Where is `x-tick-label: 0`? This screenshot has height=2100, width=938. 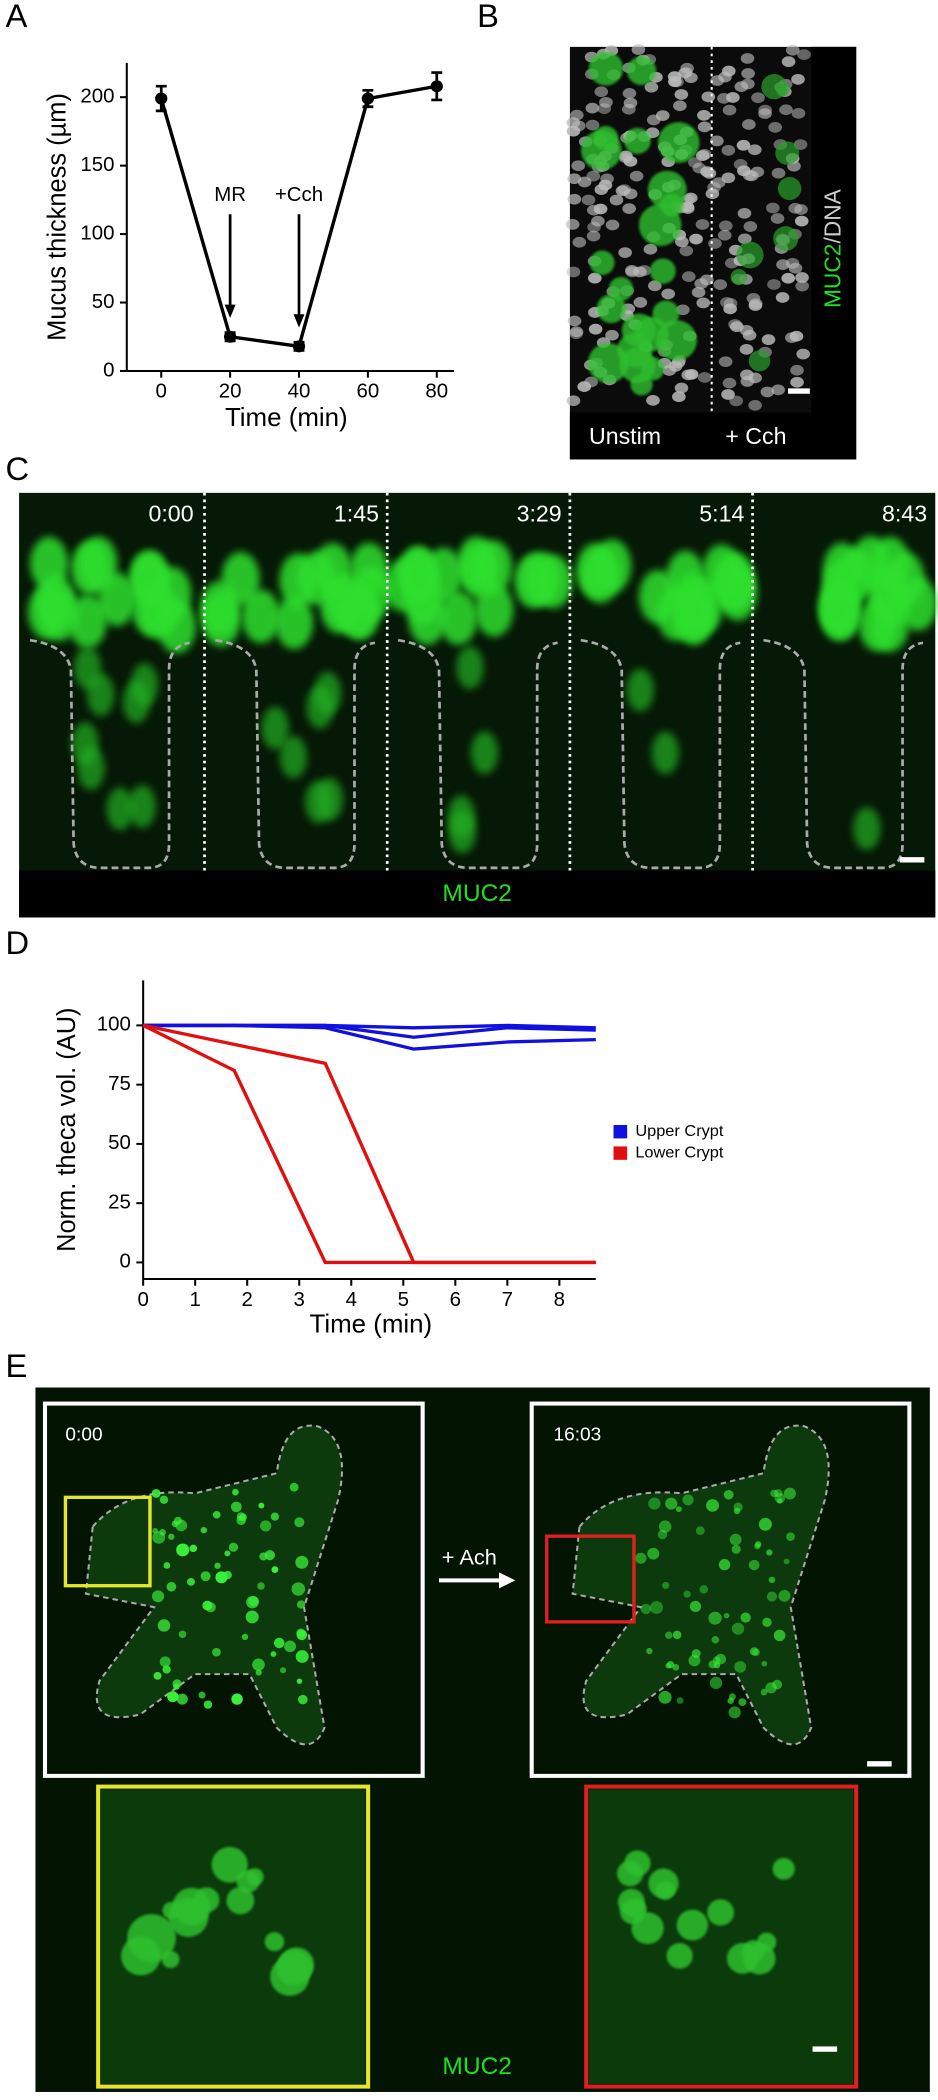
x-tick-label: 0 is located at coordinates (142, 1300).